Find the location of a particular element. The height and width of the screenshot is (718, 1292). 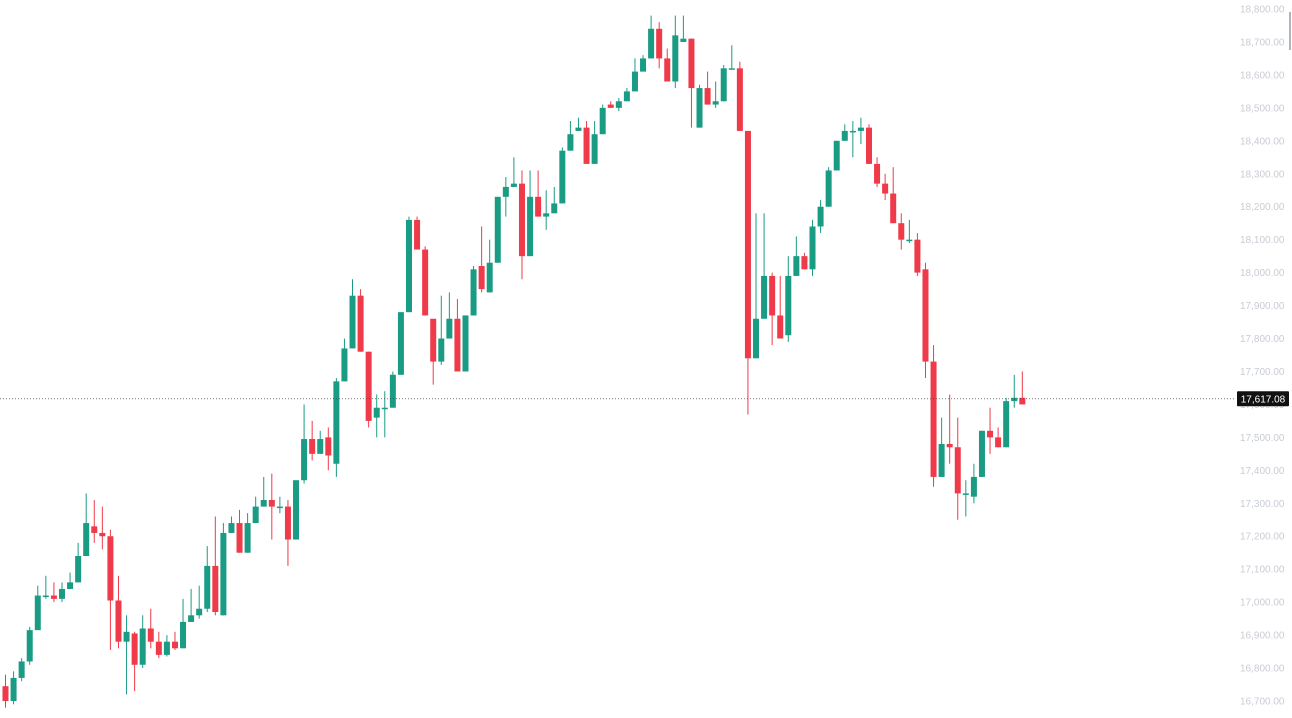

y-tick-label: 18,100.00 is located at coordinates (1262, 240).